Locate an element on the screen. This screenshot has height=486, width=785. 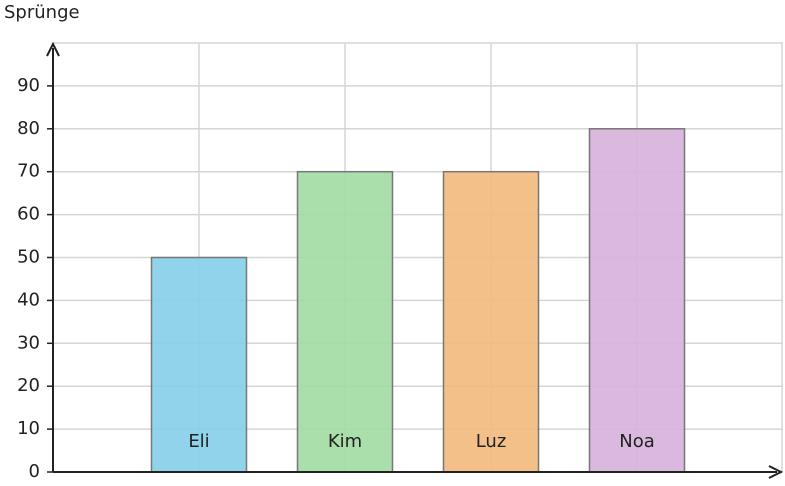
y-tick-label: 20 is located at coordinates (28, 385).